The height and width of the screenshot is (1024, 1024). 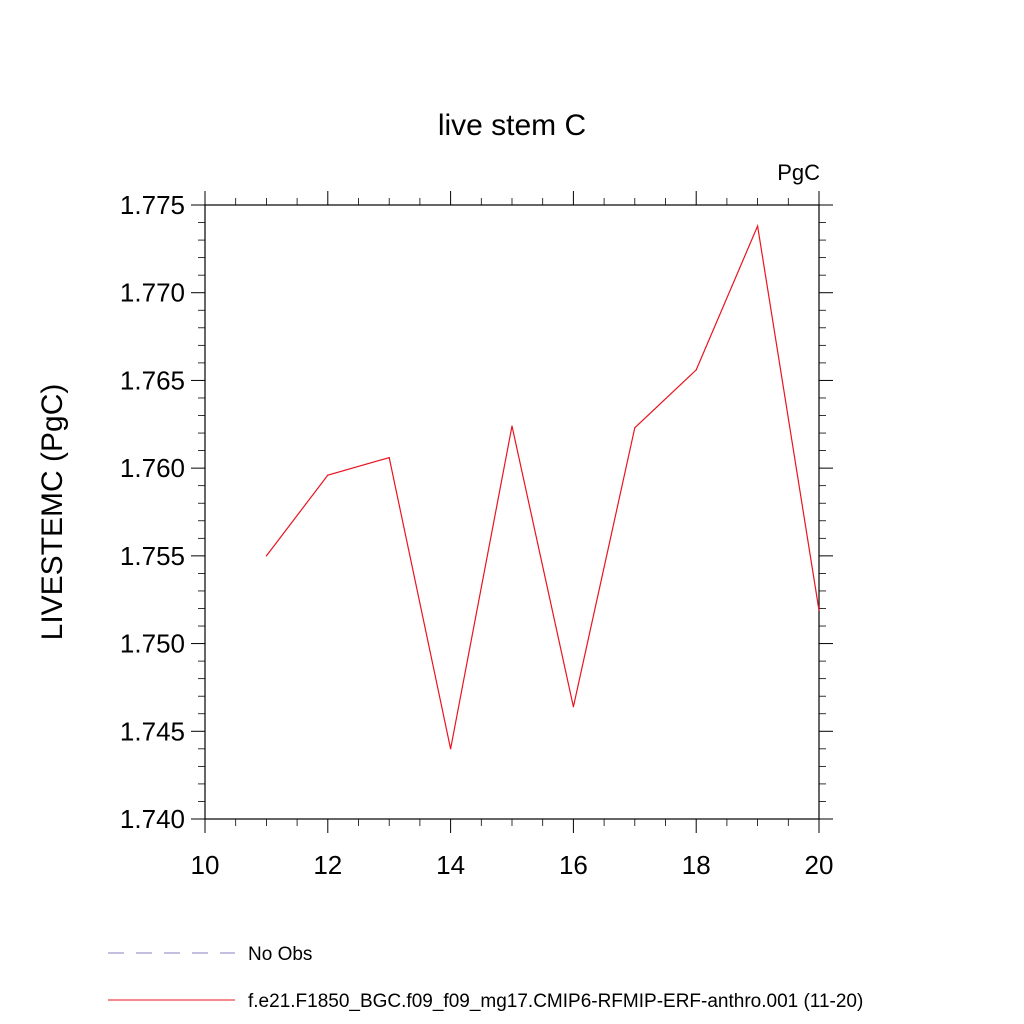 What do you see at coordinates (512, 865) in the screenshot?
I see `x-tick-labels: 10 12 14 16 18 20` at bounding box center [512, 865].